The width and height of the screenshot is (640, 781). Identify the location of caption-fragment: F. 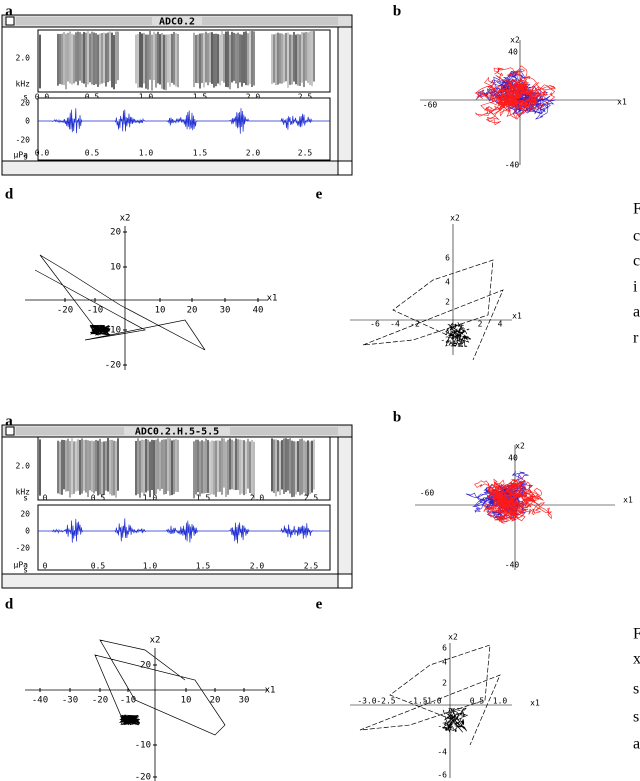
(636, 634).